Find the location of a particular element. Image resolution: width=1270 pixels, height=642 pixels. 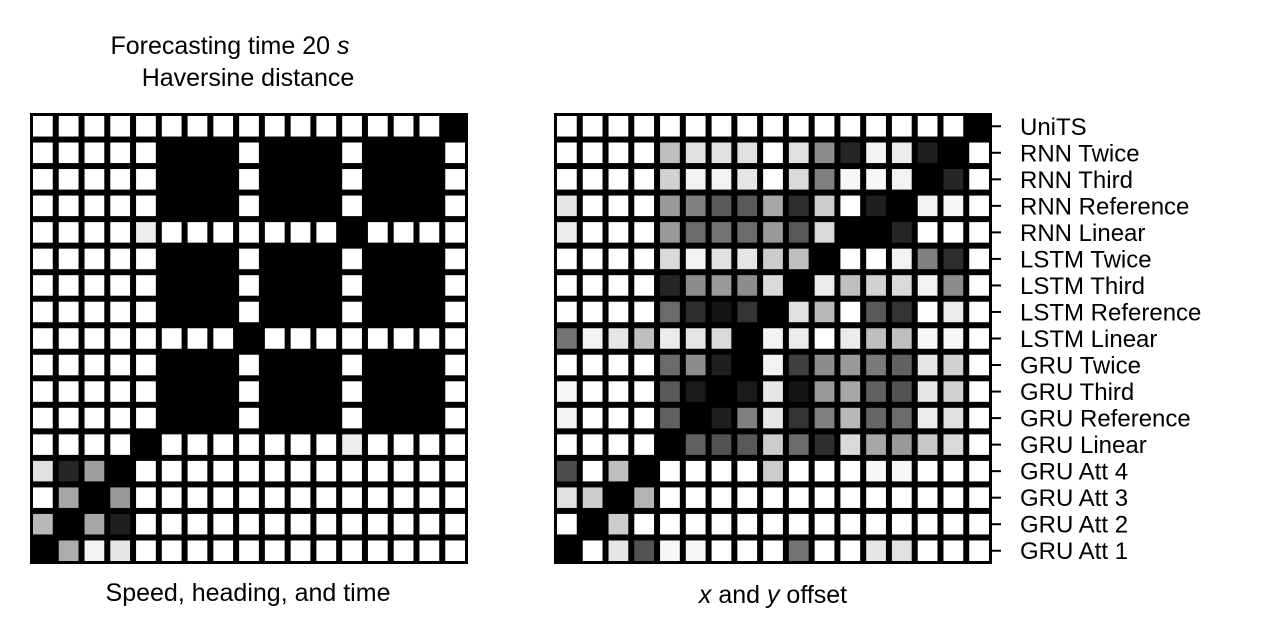

y-tick-label: GRU Att 4 is located at coordinates (1074, 472).